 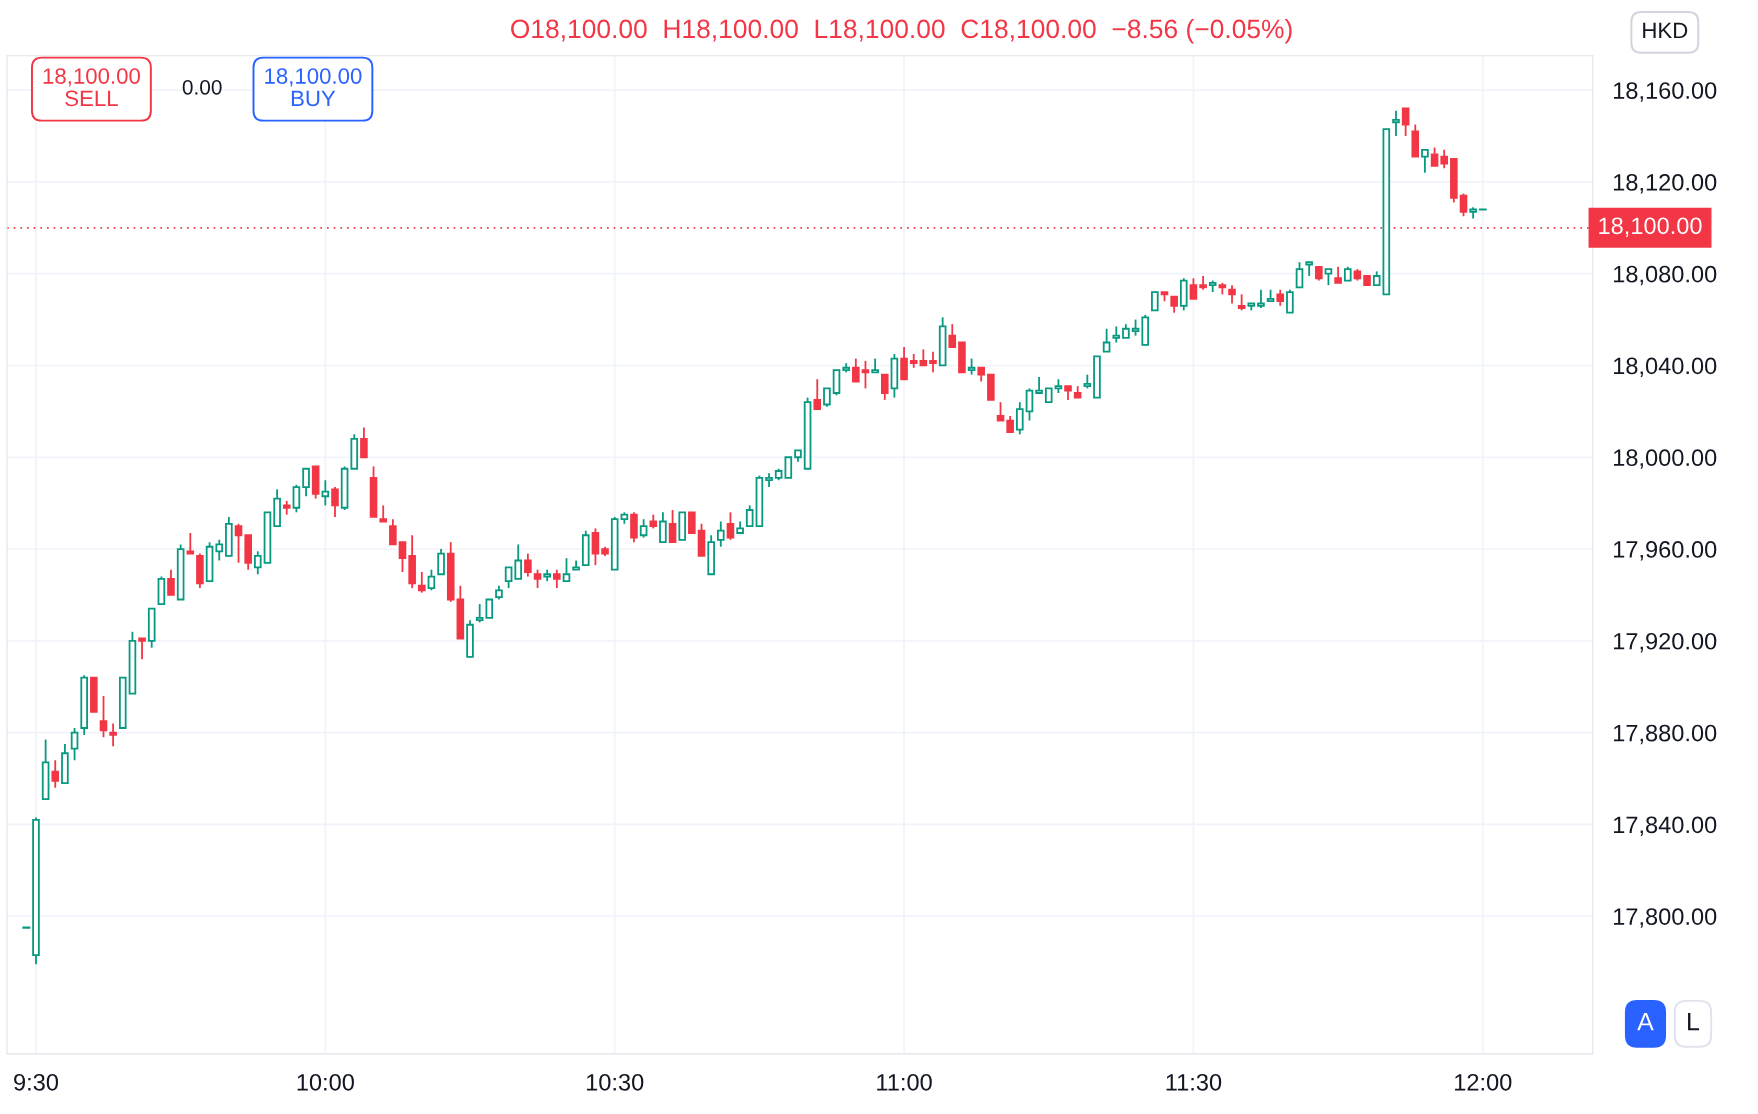 I want to click on ref-line-label: 18,100.00, so click(x=1650, y=227).